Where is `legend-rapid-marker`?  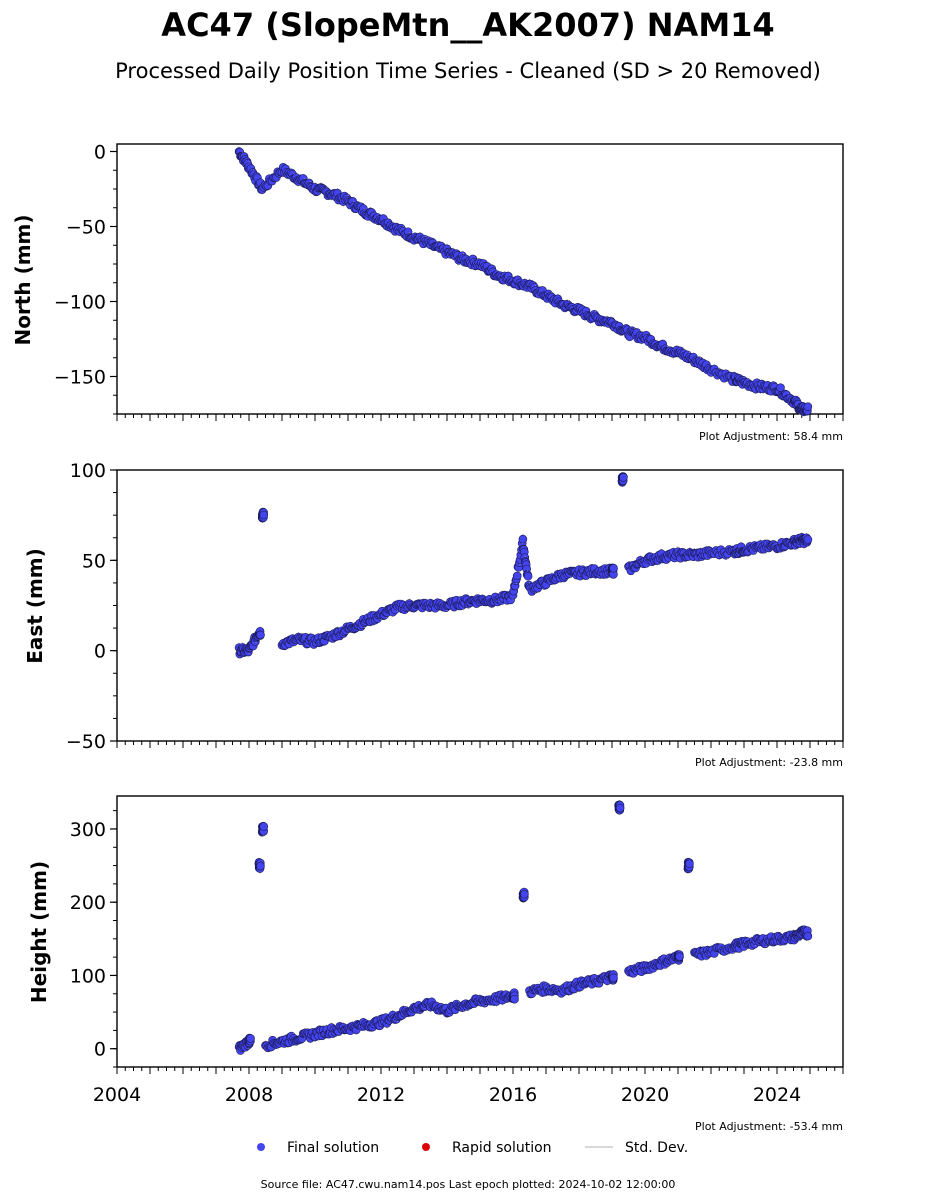
legend-rapid-marker is located at coordinates (426, 1147).